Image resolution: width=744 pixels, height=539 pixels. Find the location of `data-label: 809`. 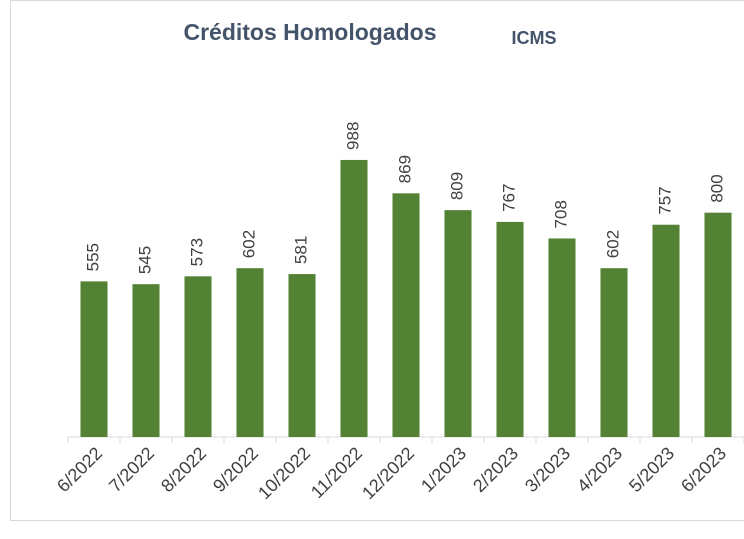

data-label: 809 is located at coordinates (456, 186).